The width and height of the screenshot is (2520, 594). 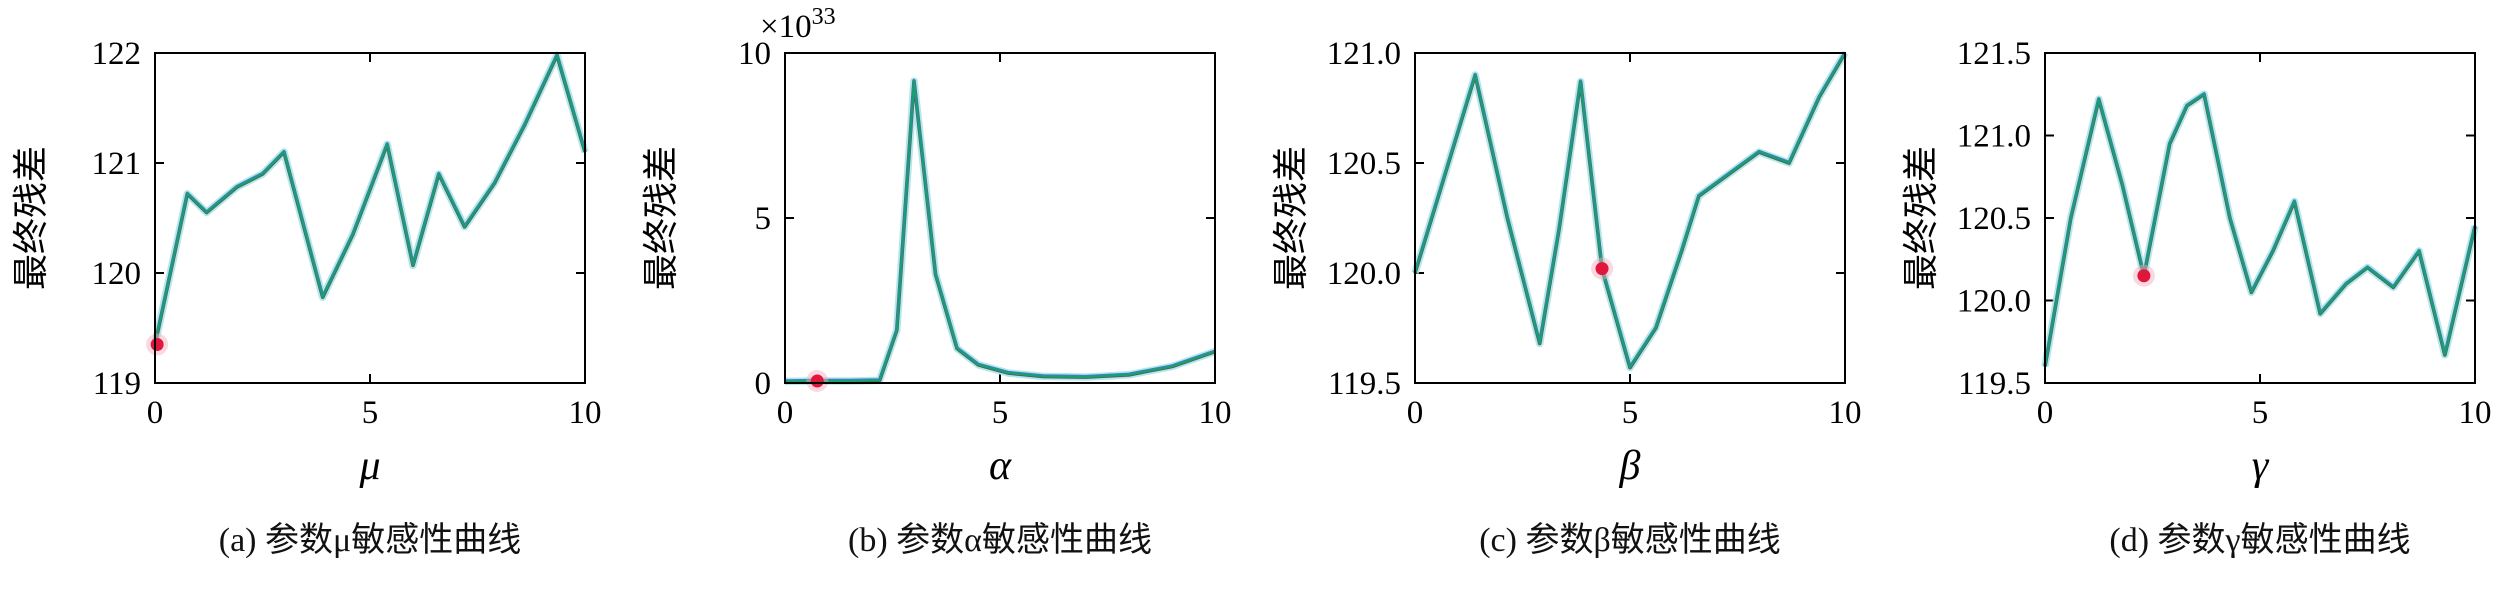 What do you see at coordinates (117, 384) in the screenshot?
I see `y-tick-label: 119` at bounding box center [117, 384].